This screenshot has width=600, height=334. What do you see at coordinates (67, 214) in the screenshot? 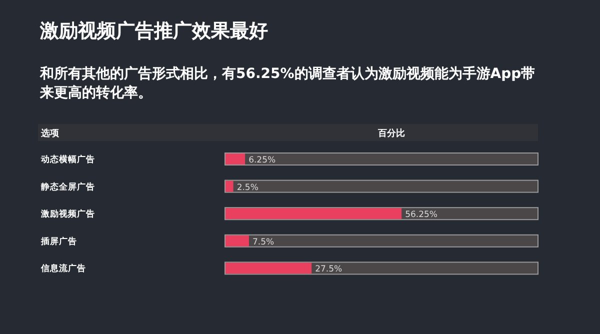
I see `y-tick-label: 激励视频广告` at bounding box center [67, 214].